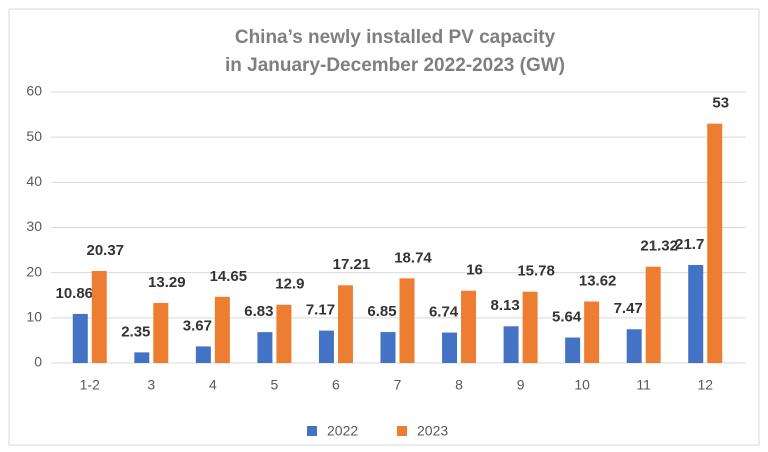  What do you see at coordinates (34, 226) in the screenshot?
I see `y-tick-label: 30` at bounding box center [34, 226].